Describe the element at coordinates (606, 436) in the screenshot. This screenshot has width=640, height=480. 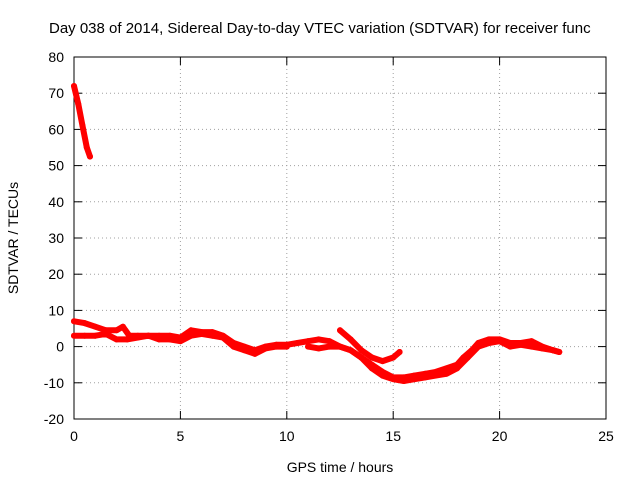
I see `x-tick-label: 25` at that location.